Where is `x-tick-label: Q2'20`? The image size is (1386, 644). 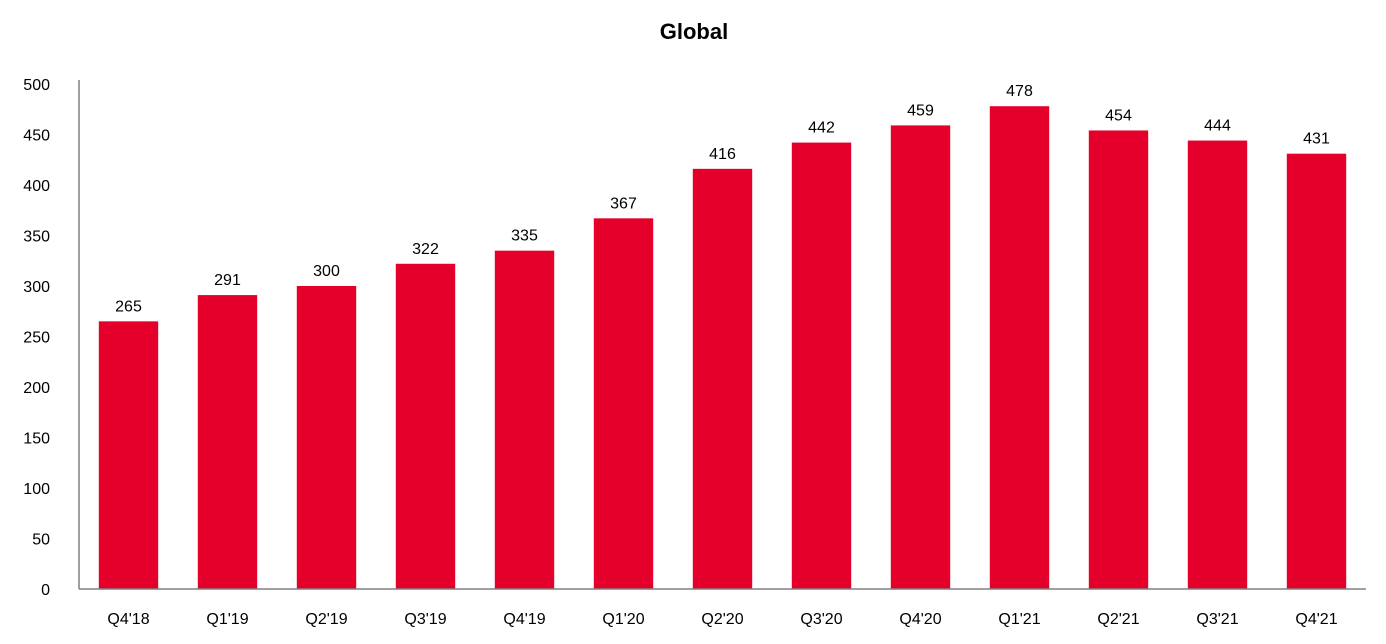
x-tick-label: Q2'20 is located at coordinates (722, 619).